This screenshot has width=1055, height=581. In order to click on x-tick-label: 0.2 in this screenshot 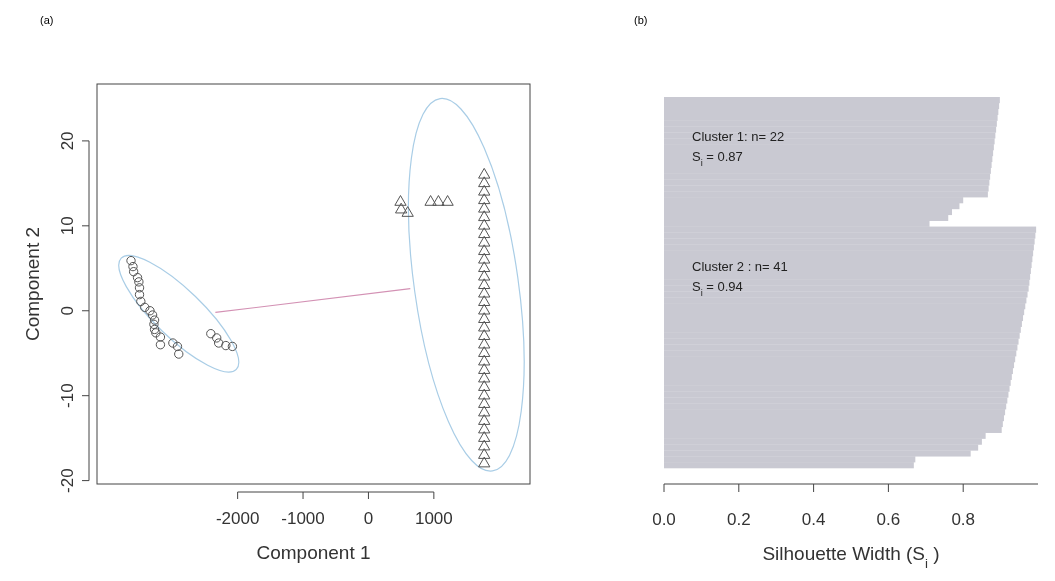, I will do `click(738, 519)`.